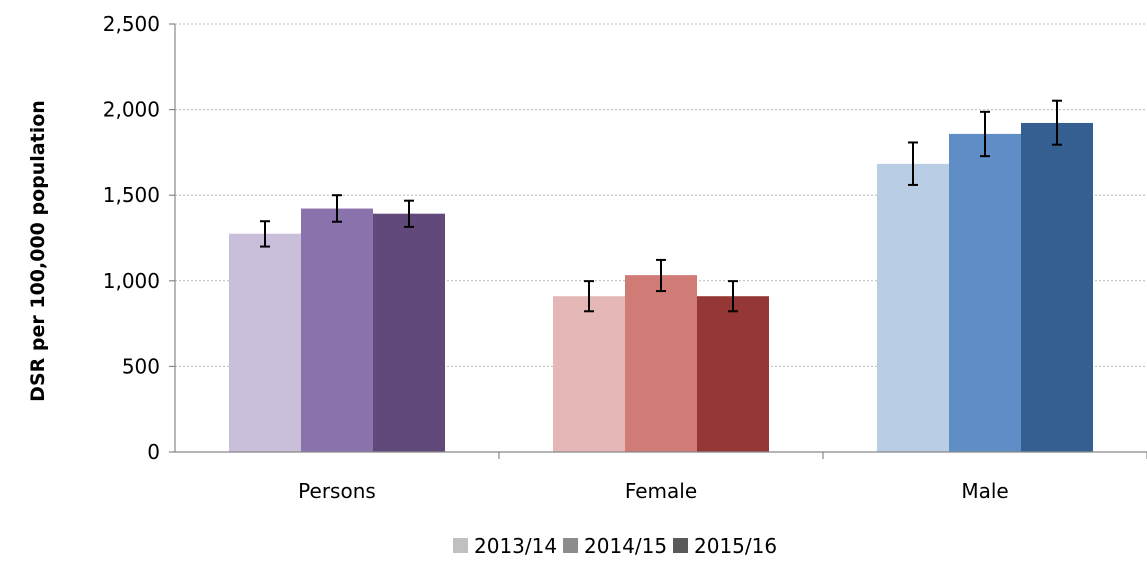 This screenshot has height=577, width=1147. I want to click on legend: 2013/14 2014/15 2015/16, so click(615, 546).